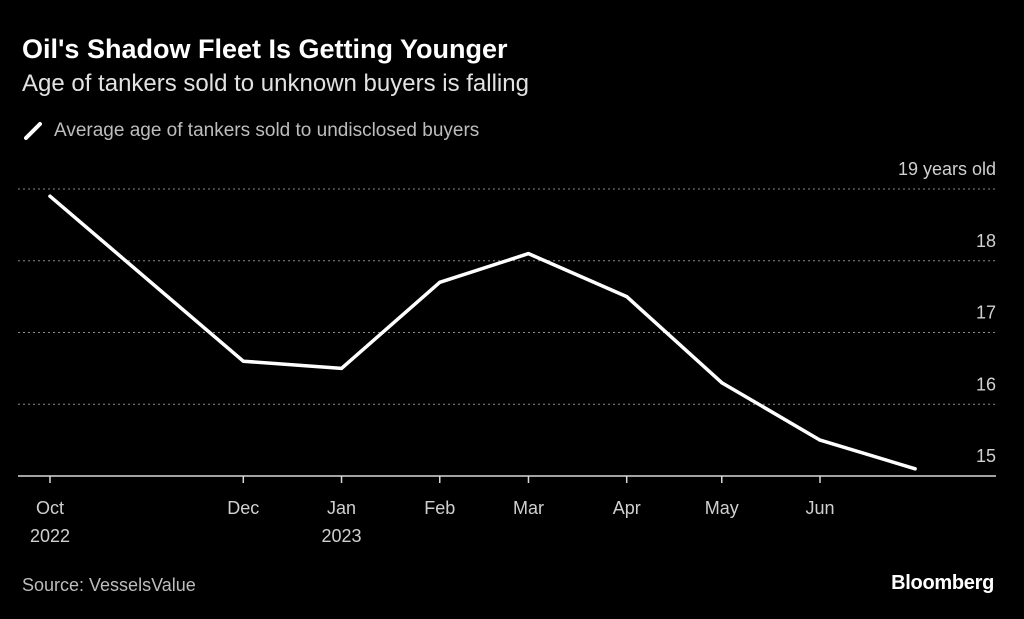 The height and width of the screenshot is (619, 1024). What do you see at coordinates (439, 508) in the screenshot?
I see `x-tick-label: Feb` at bounding box center [439, 508].